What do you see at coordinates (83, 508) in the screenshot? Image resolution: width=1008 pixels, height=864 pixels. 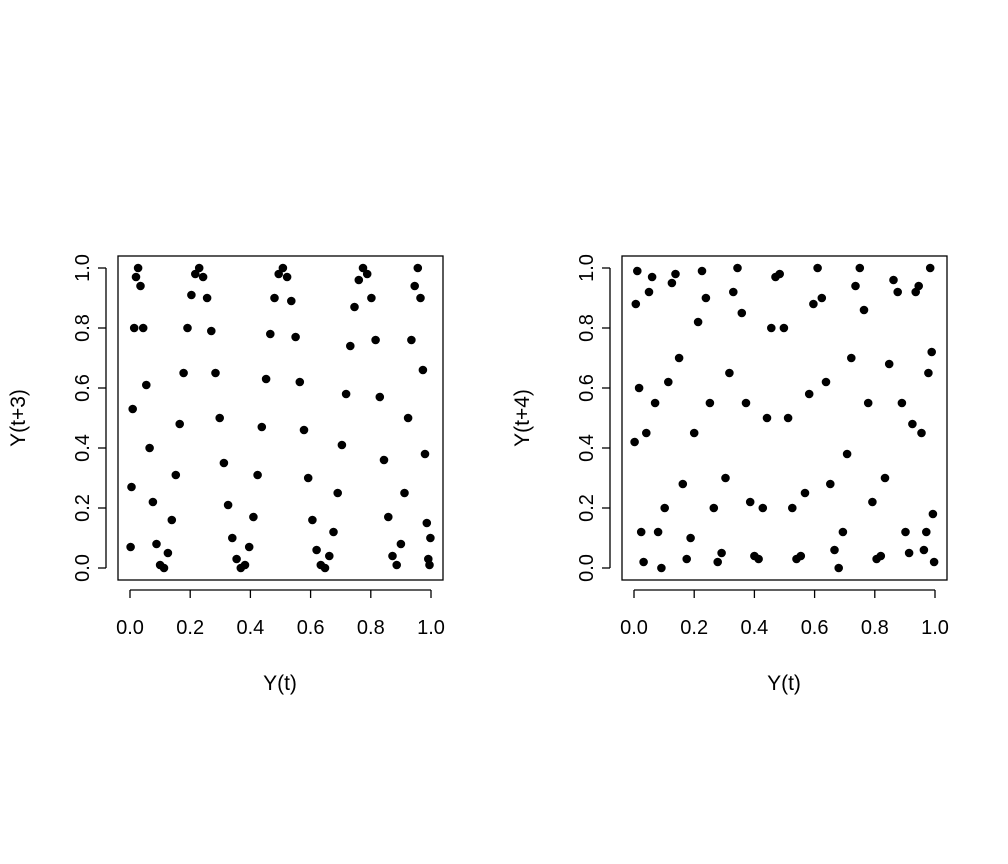 I see `y-tick-label: 0.2` at bounding box center [83, 508].